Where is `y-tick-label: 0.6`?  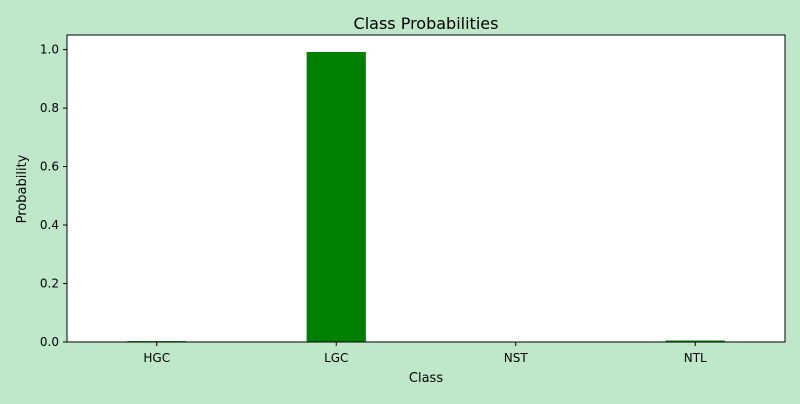
y-tick-label: 0.6 is located at coordinates (49, 167).